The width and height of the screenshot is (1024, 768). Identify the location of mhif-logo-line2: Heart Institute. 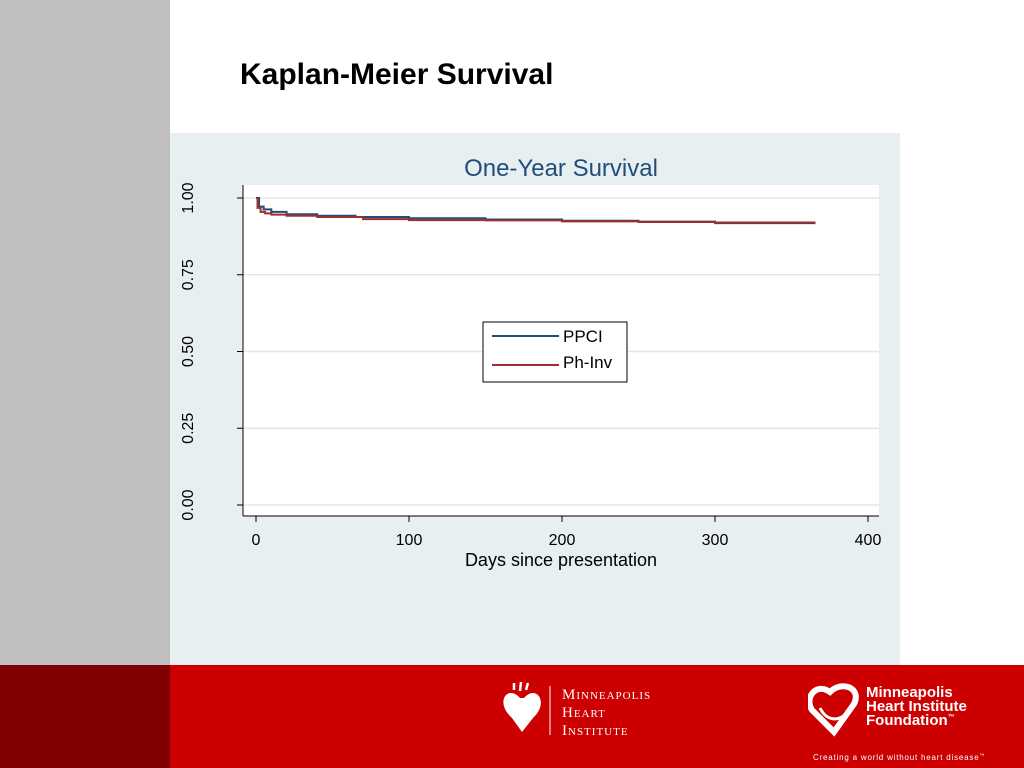
(916, 706).